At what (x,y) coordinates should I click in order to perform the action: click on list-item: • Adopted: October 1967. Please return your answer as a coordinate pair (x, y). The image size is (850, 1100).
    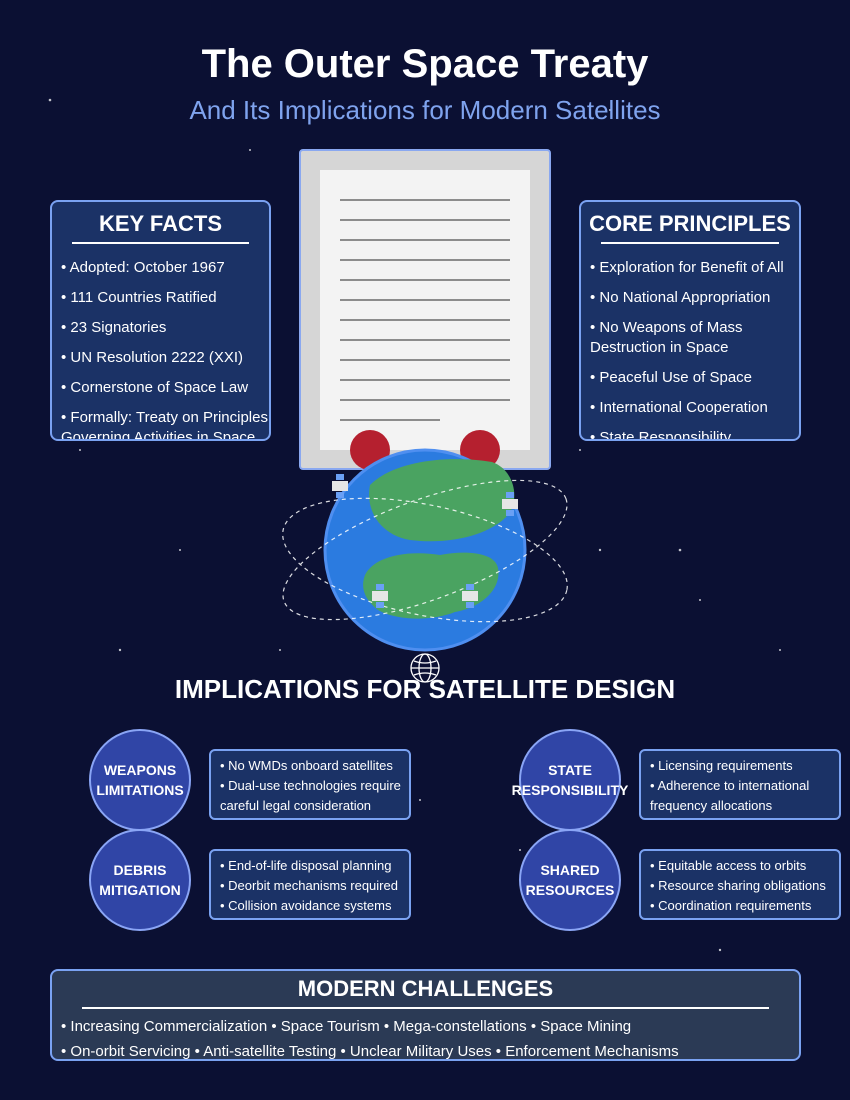
    Looking at the image, I should click on (143, 267).